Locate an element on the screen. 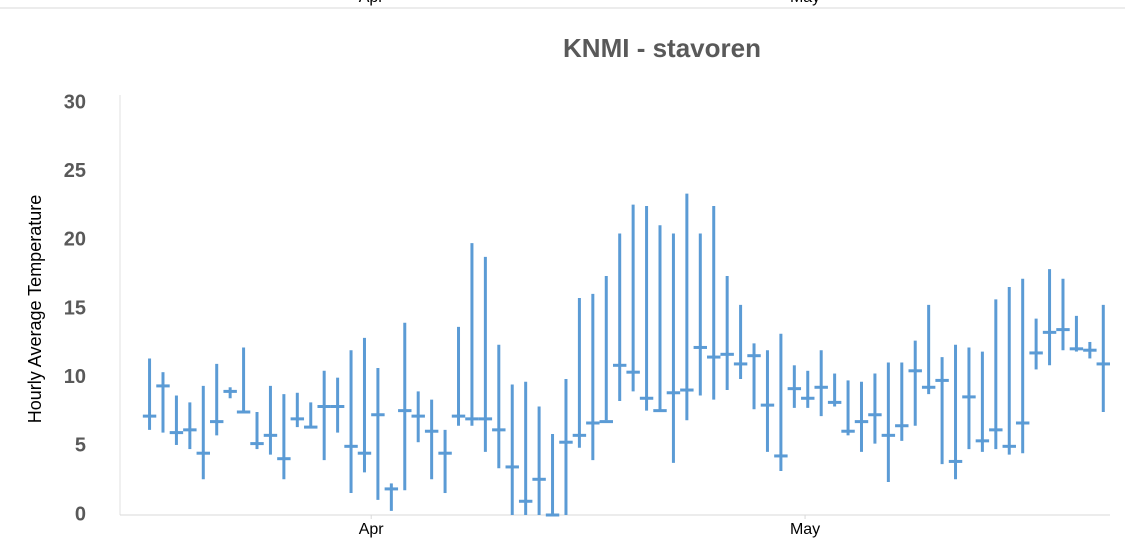 The height and width of the screenshot is (543, 1125). y-axis-label: Hourly Average Temperature is located at coordinates (35, 309).